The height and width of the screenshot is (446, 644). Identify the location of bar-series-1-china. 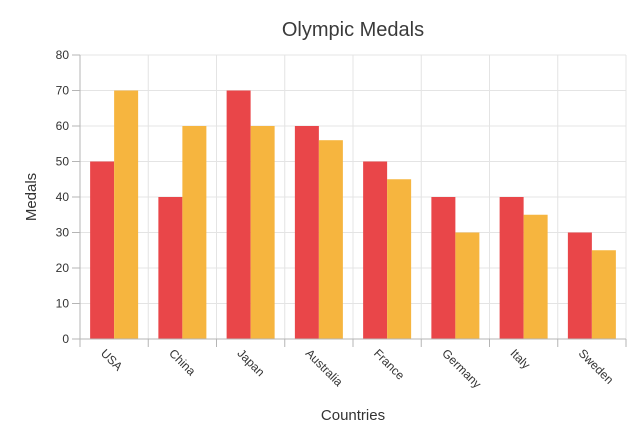
(170, 268).